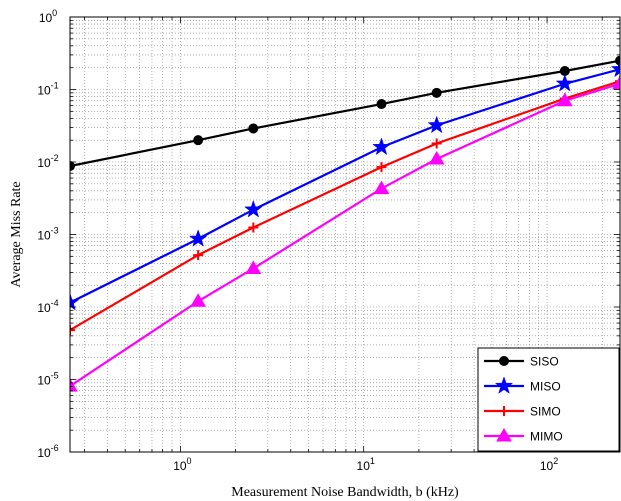 Image resolution: width=621 pixels, height=501 pixels. Describe the element at coordinates (545, 387) in the screenshot. I see `legend-label: MISO` at that location.